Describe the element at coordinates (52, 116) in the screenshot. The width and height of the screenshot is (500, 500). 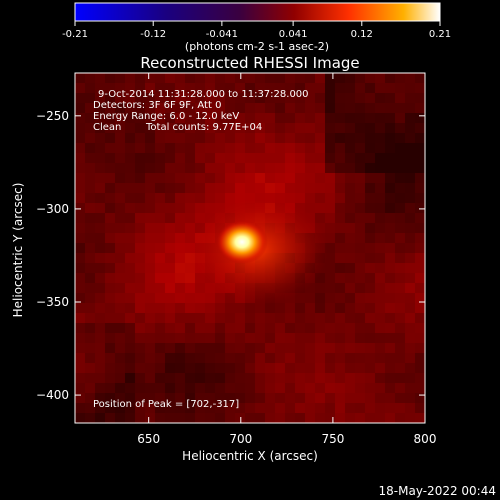
I see `y-tick-label: −250` at that location.